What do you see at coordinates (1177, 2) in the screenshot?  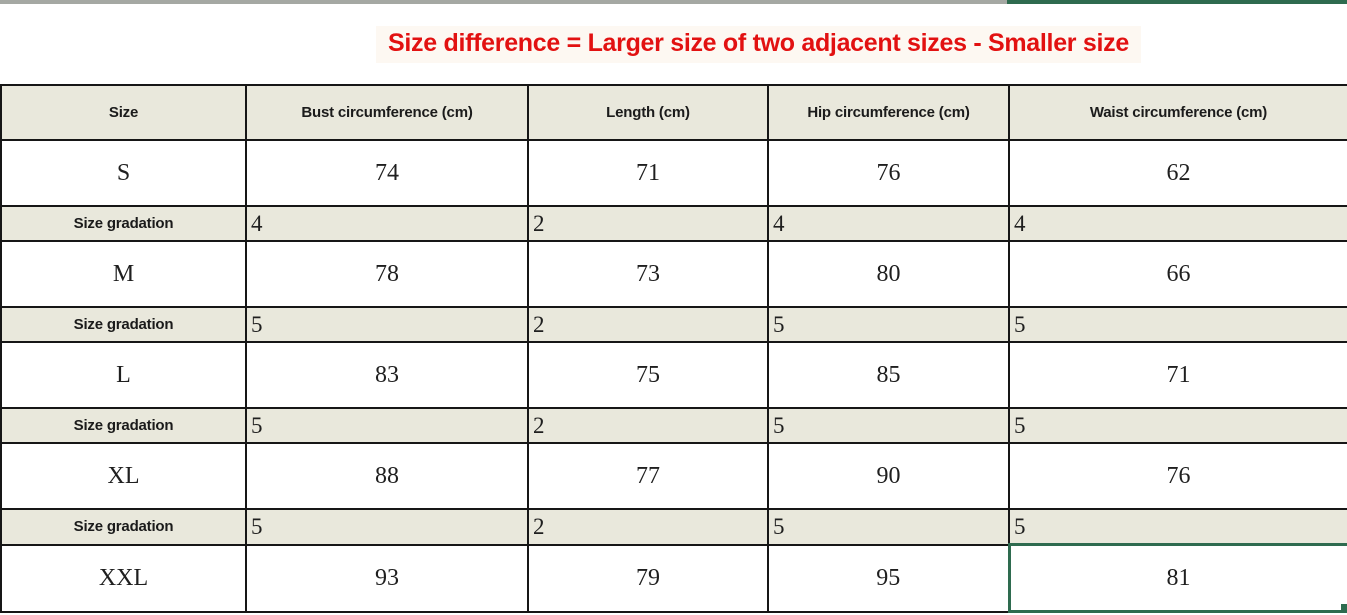 I see `top-strip-selected-column-indicator` at bounding box center [1177, 2].